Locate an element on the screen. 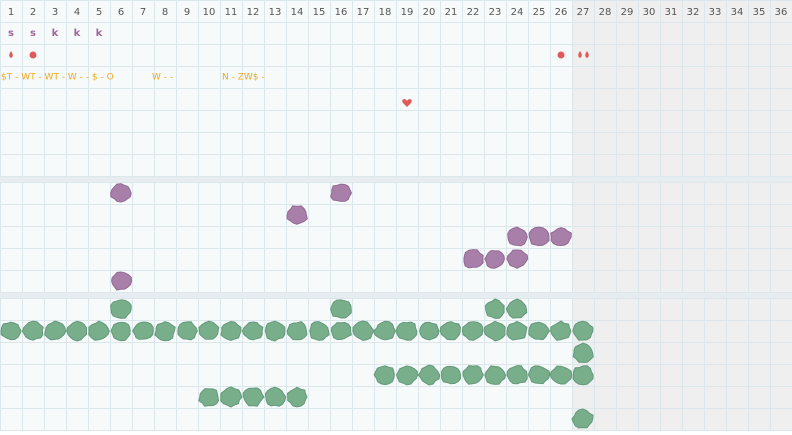 Image resolution: width=792 pixels, height=435 pixels. separator is located at coordinates (396, 295).